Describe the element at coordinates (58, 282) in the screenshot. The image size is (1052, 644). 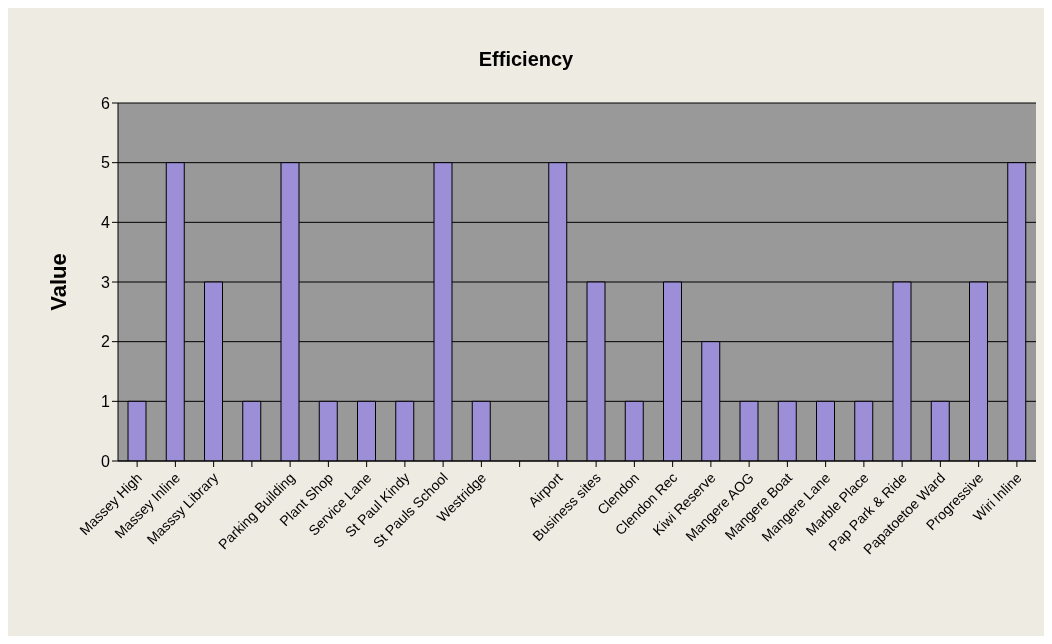
I see `y-axis-title: Value` at that location.